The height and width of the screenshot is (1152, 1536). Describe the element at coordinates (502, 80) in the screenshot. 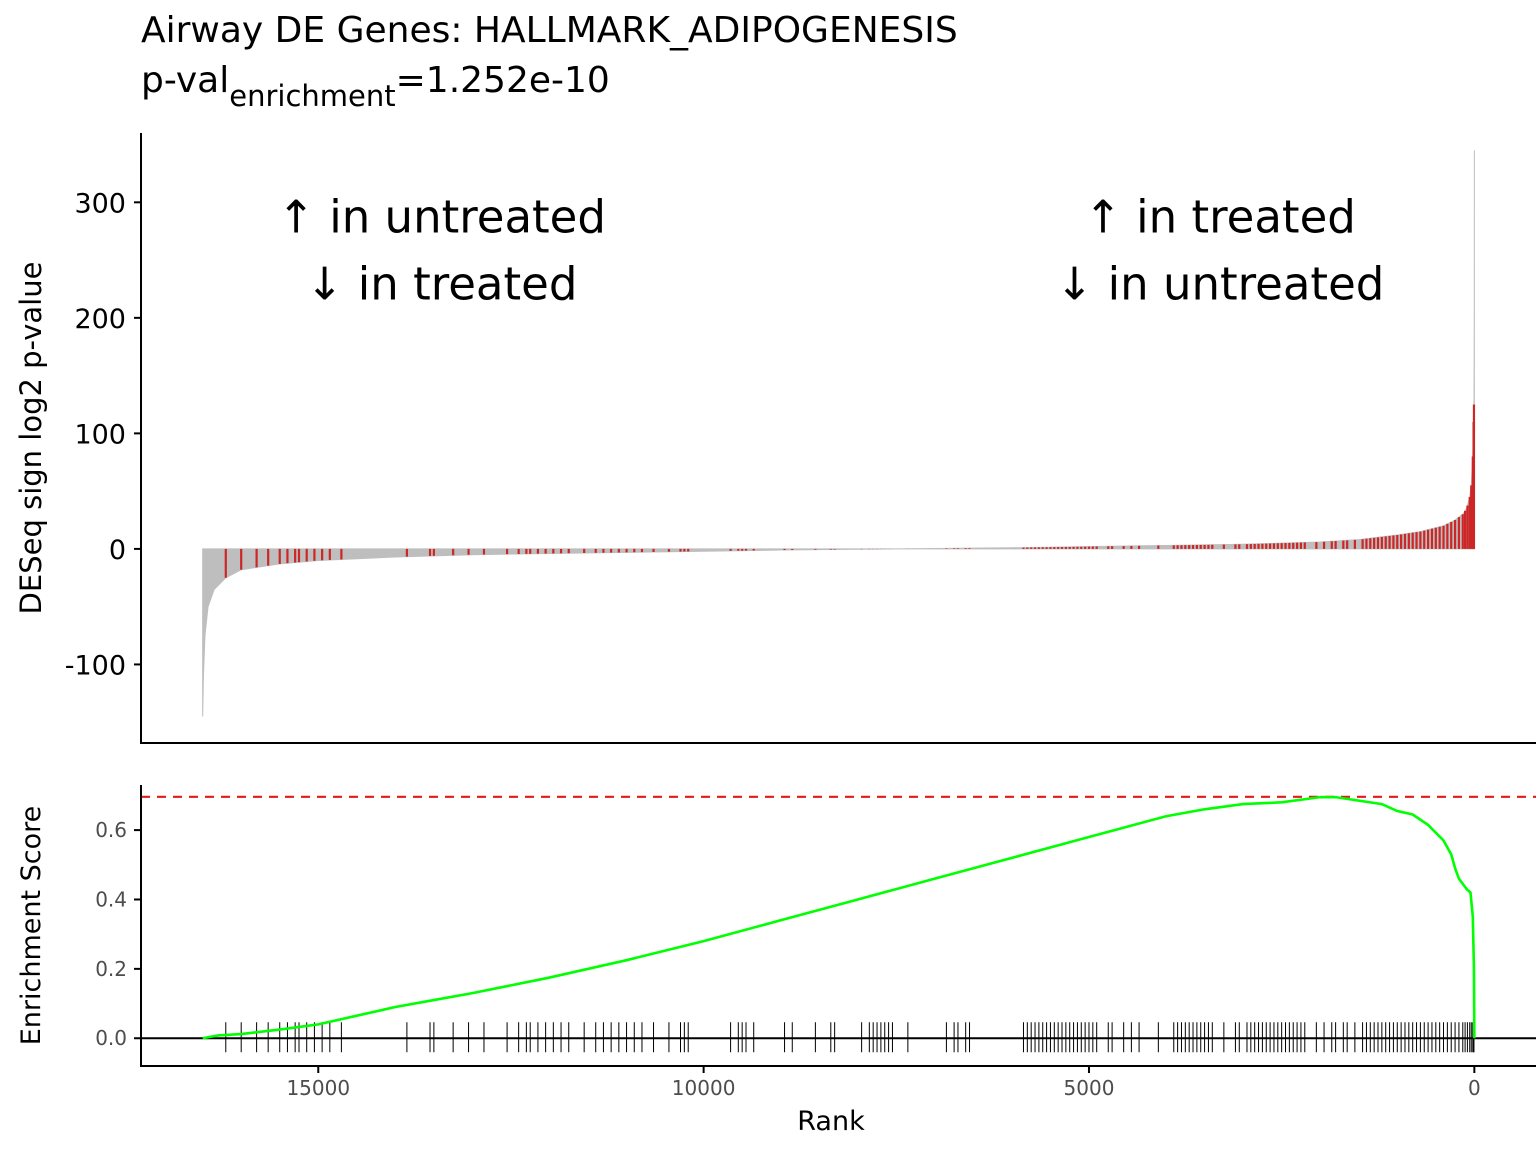

I see `pval-value: =1.252e-10` at that location.